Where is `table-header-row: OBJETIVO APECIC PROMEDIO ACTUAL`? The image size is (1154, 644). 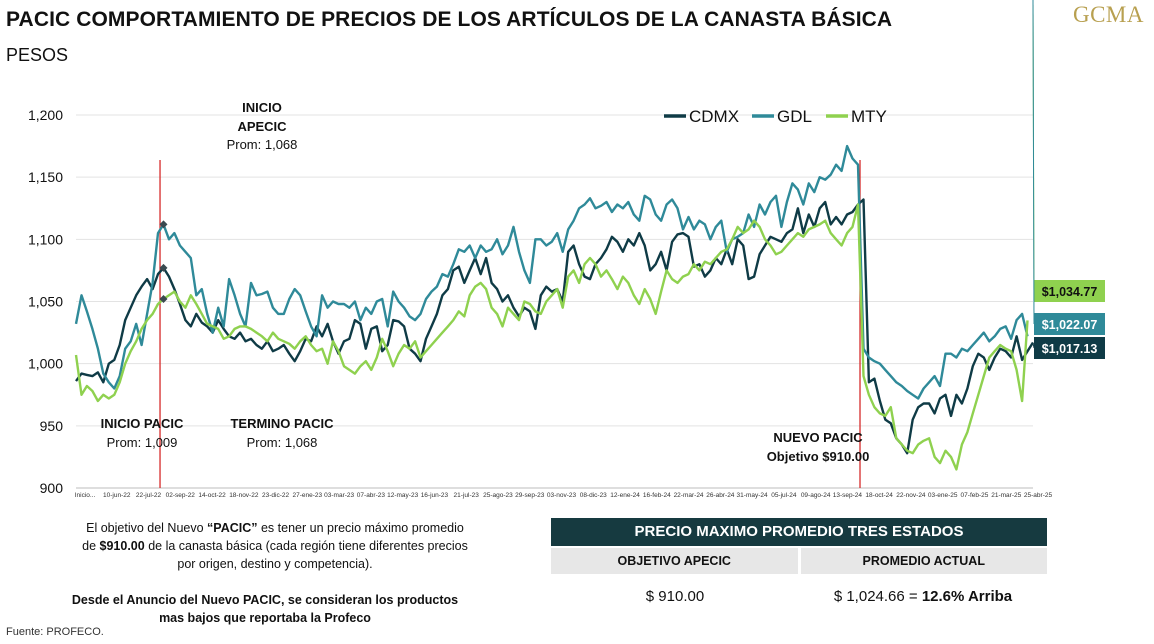 table-header-row: OBJETIVO APECIC PROMEDIO ACTUAL is located at coordinates (799, 561).